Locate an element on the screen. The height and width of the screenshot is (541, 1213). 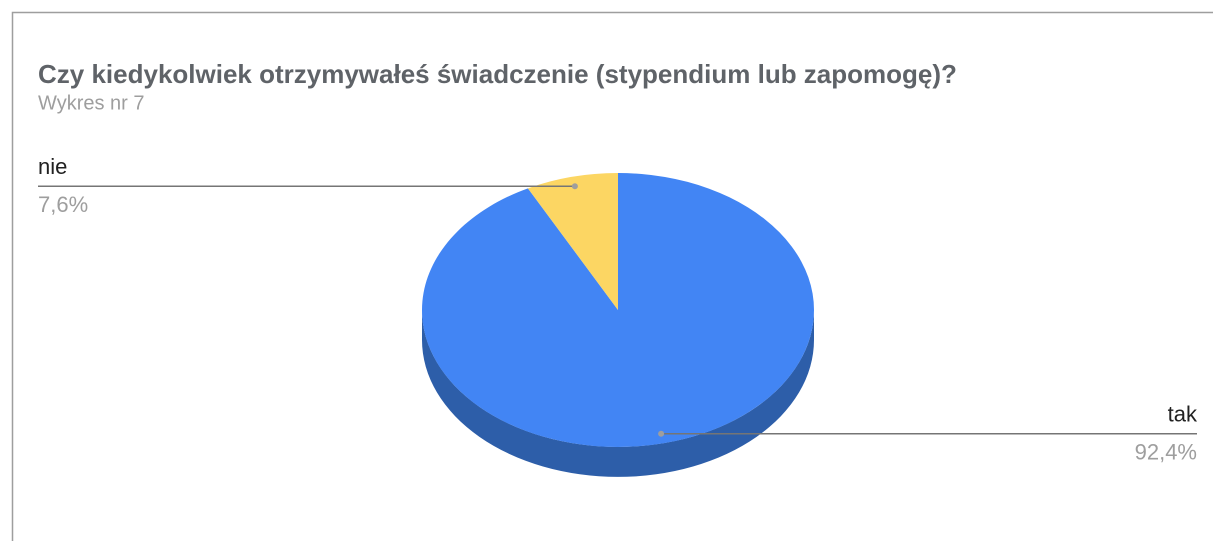
slice-label: tak is located at coordinates (1183, 414).